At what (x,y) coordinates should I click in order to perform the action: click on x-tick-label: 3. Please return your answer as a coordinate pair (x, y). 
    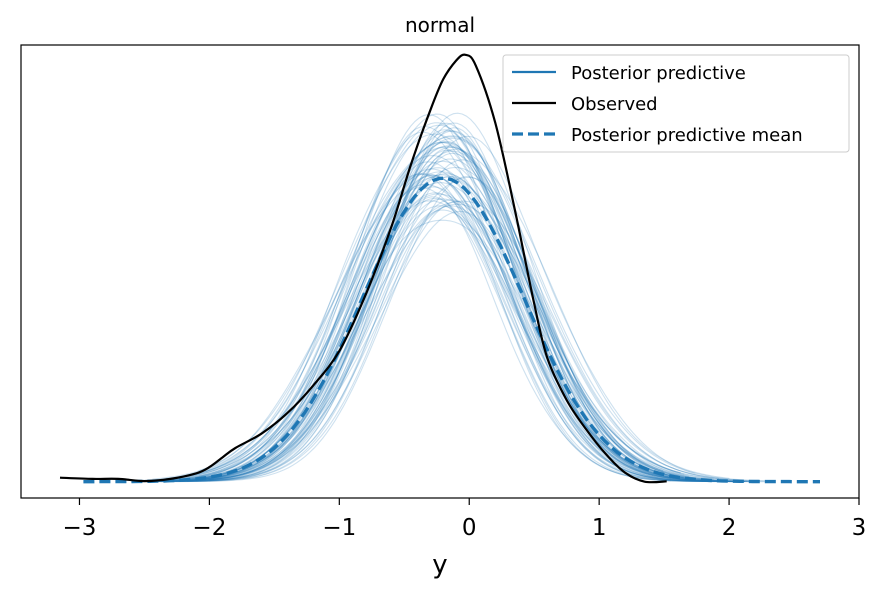
    Looking at the image, I should click on (859, 528).